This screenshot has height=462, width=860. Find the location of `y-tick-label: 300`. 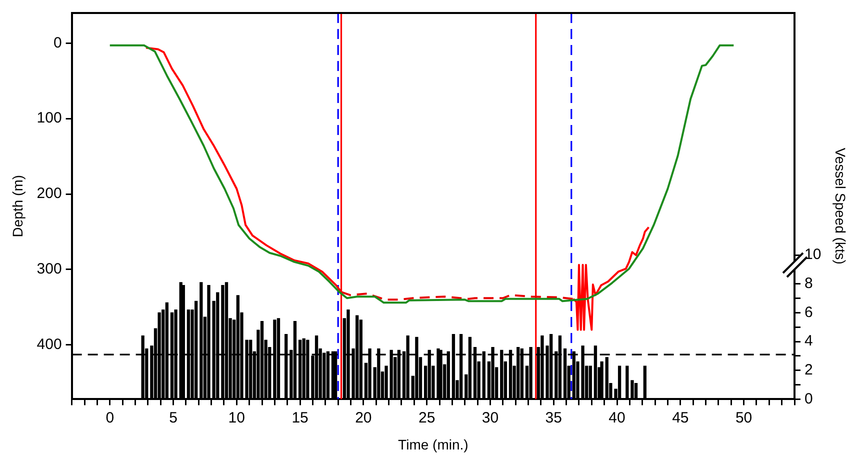

y-tick-label: 300 is located at coordinates (49, 269).